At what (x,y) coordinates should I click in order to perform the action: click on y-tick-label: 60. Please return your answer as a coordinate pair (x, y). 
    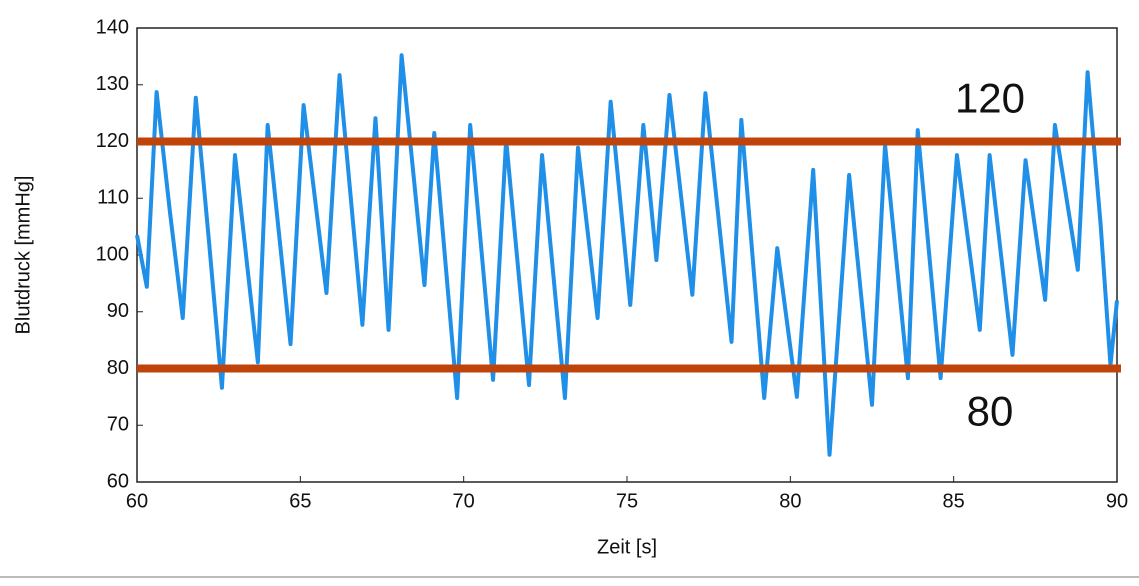
    Looking at the image, I should click on (118, 481).